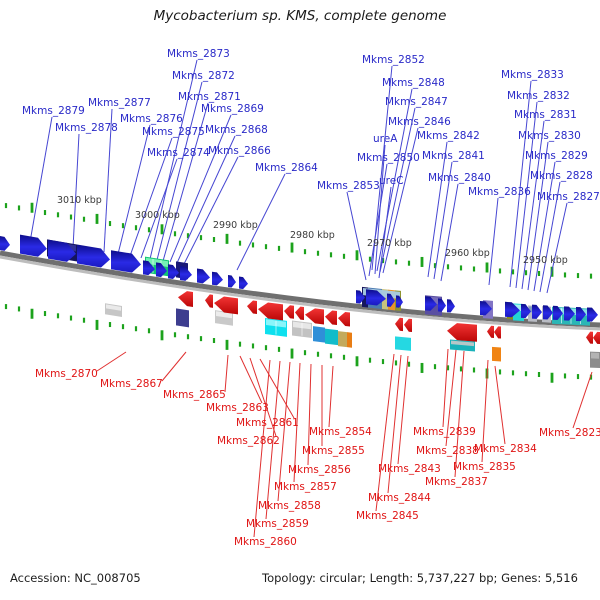 This screenshot has width=600, height=600. I want to click on gene-label-mkms_2847: Mkms_2847, so click(416, 102).